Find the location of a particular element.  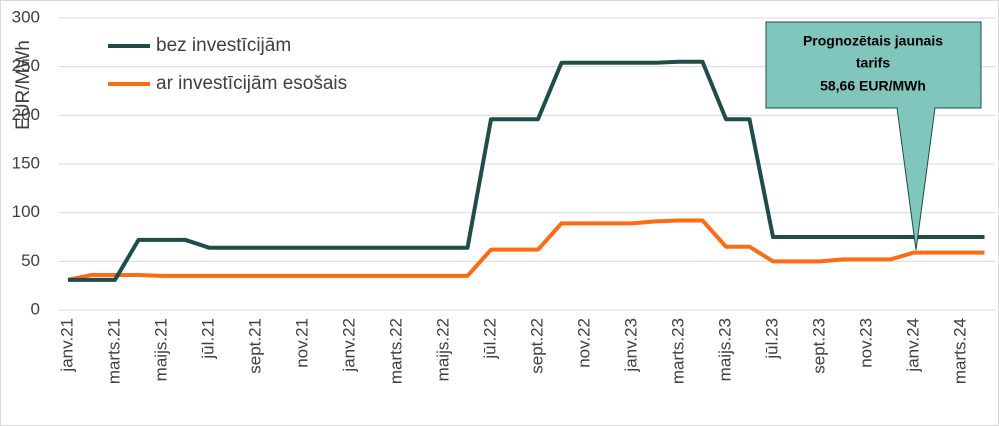

x-tick-label: nov.22 is located at coordinates (583, 343).